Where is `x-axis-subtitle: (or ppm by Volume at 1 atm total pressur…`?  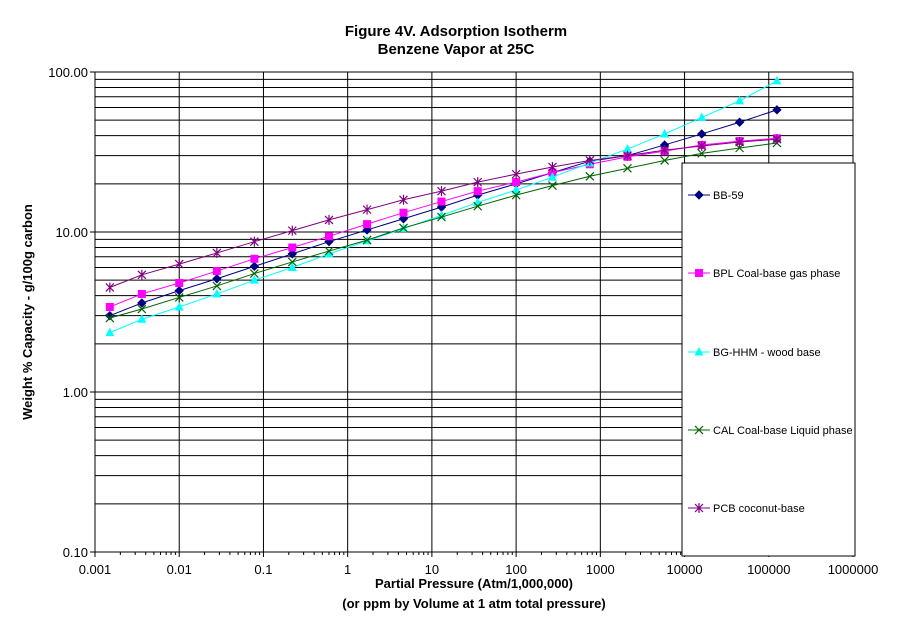
x-axis-subtitle: (or ppm by Volume at 1 atm total pressur… is located at coordinates (473, 603).